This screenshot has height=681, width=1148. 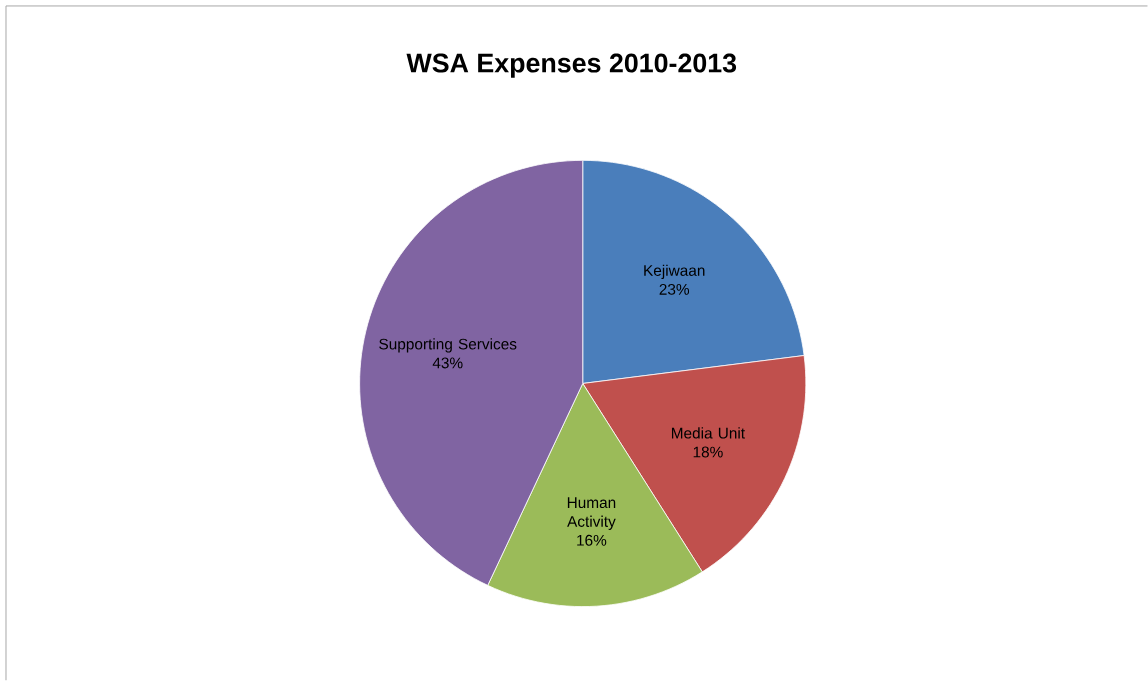 I want to click on data-label: 18%, so click(x=708, y=452).